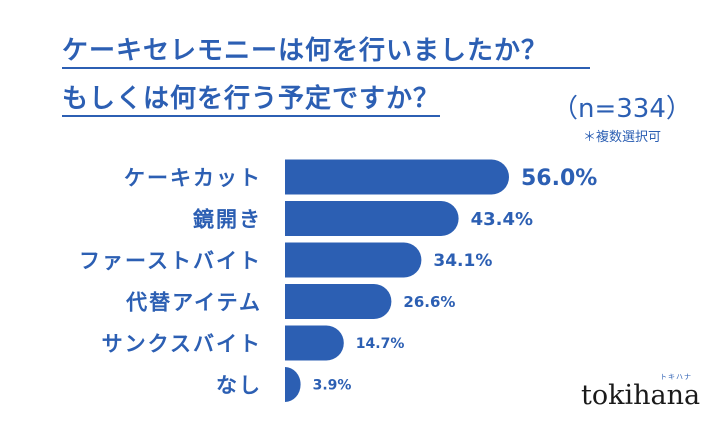  What do you see at coordinates (193, 303) in the screenshot?
I see `category-label: 代替アイテム` at bounding box center [193, 303].